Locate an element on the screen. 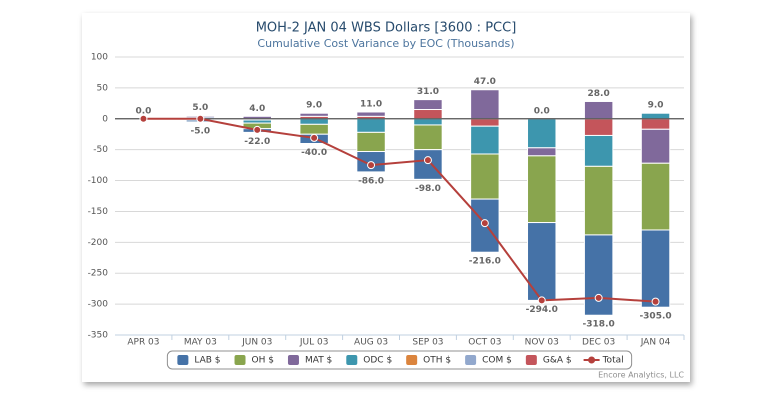  y-tick-label: 50 is located at coordinates (103, 88).